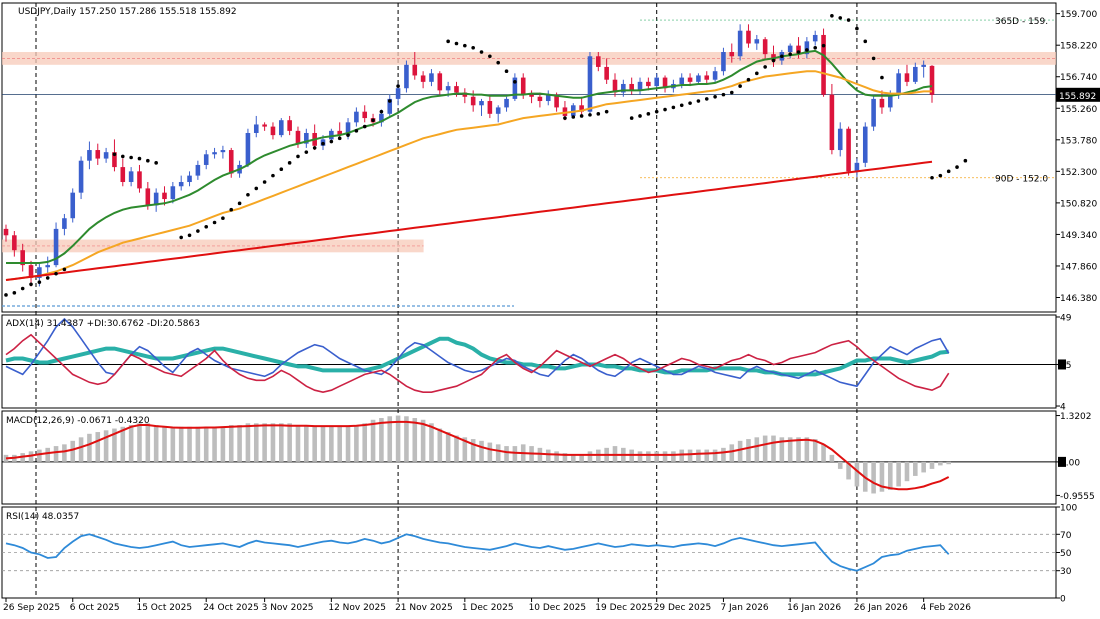  What do you see at coordinates (1068, 509) in the screenshot?
I see `axis-tick-label: 100` at bounding box center [1068, 509].